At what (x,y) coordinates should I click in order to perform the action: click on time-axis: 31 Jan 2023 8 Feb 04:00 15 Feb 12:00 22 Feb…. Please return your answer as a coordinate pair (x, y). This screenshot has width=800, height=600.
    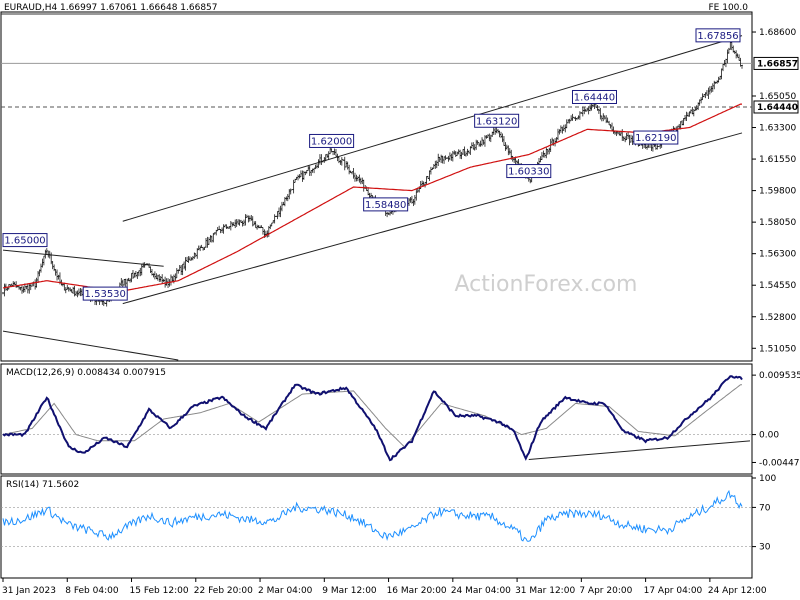
    Looking at the image, I should click on (384, 587).